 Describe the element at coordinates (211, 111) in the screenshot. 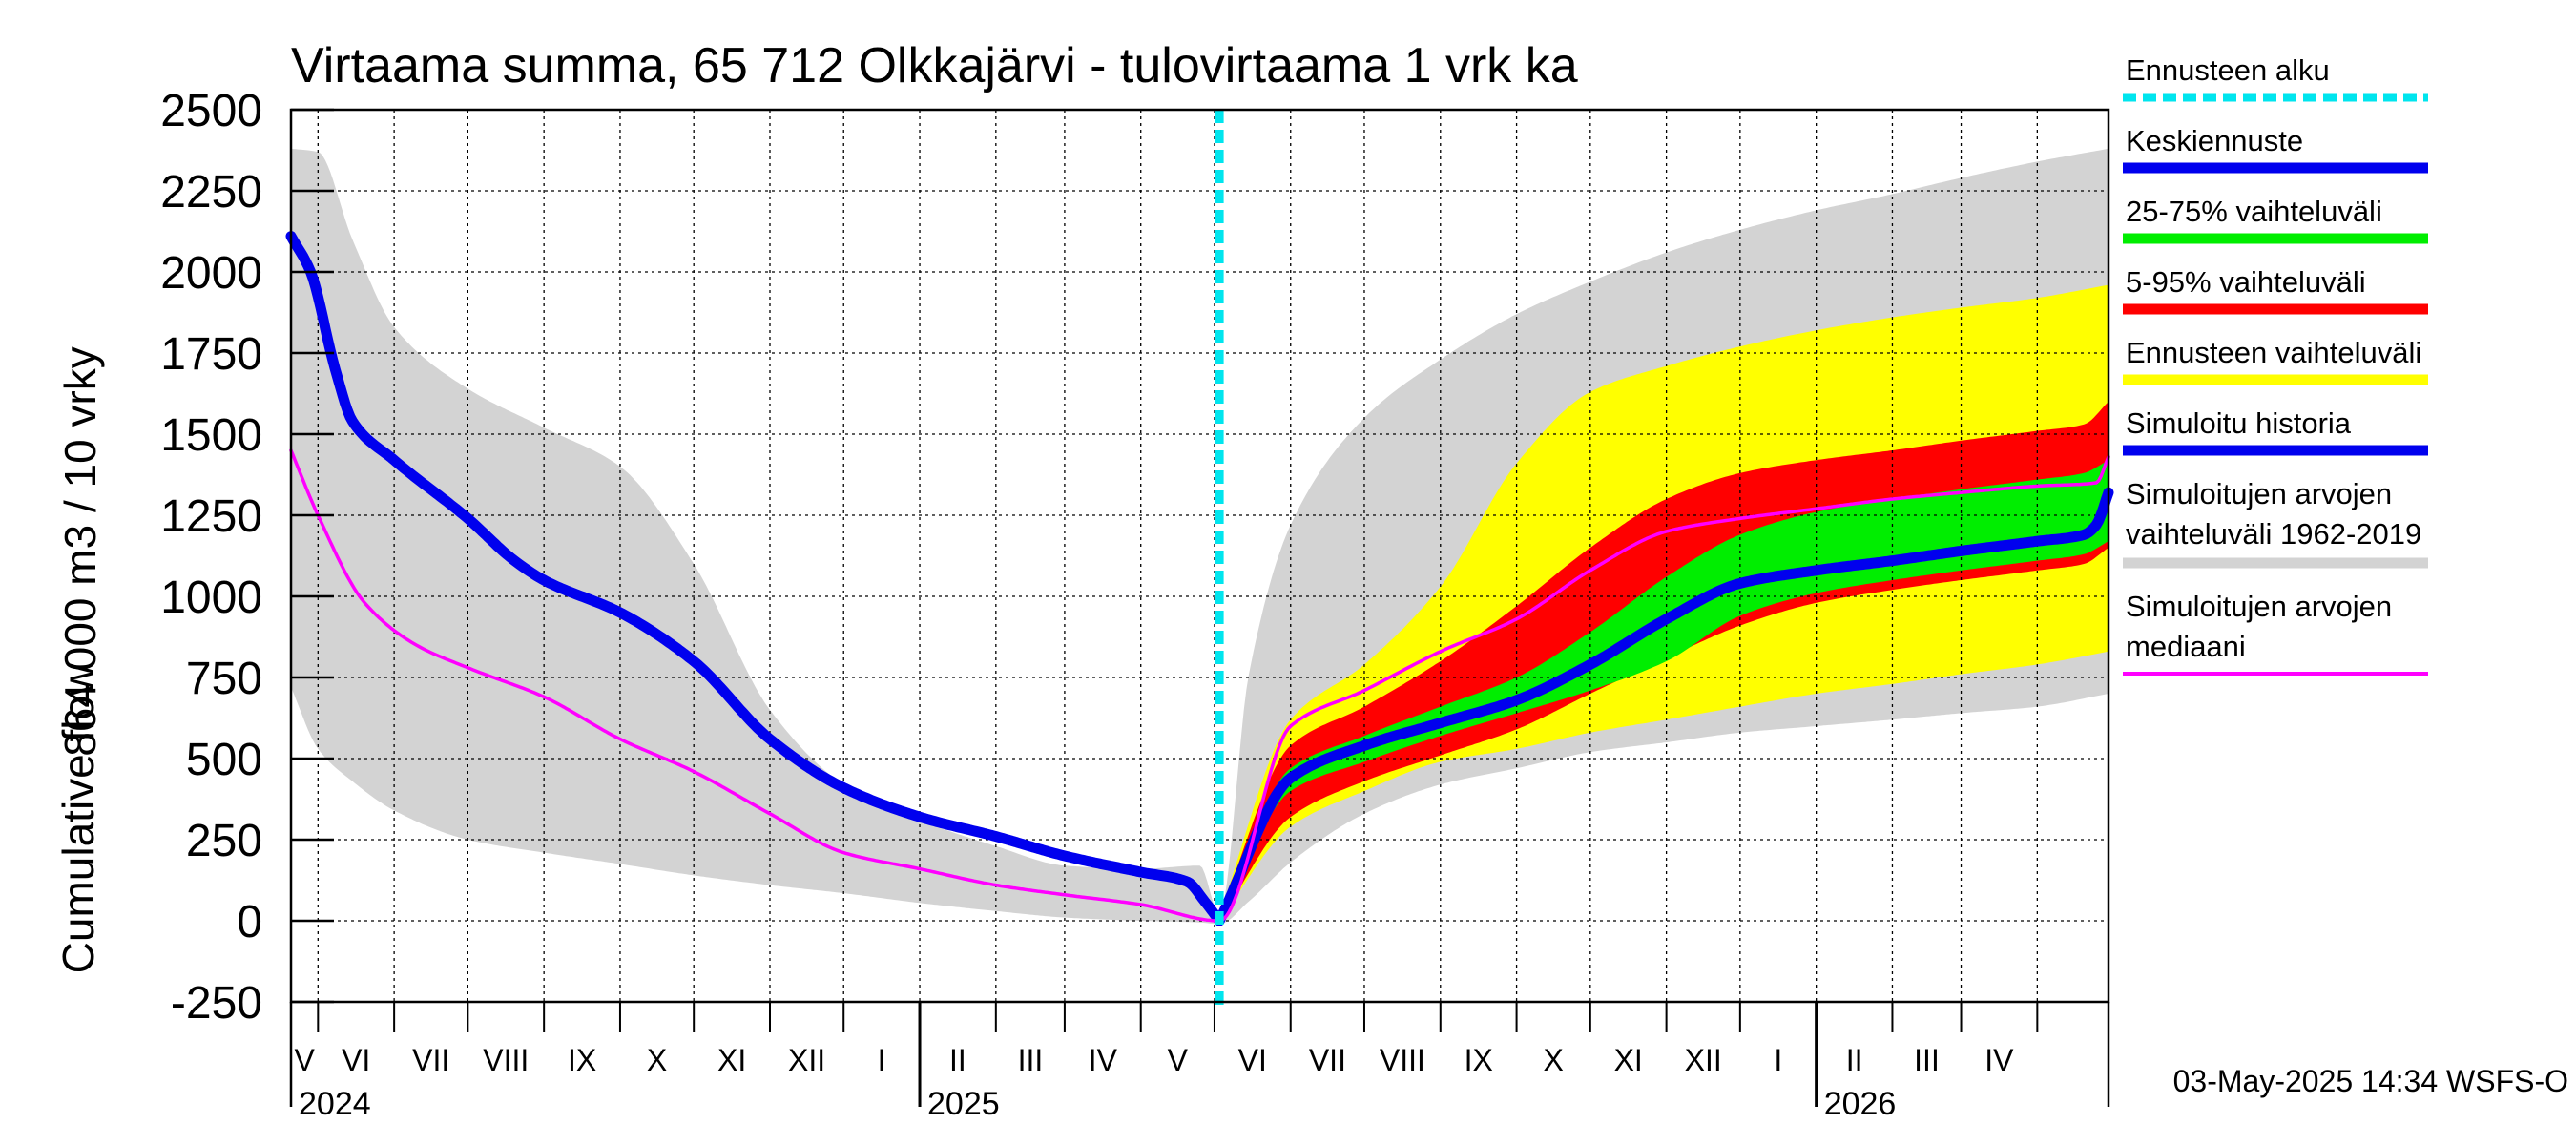

I see `y-tick-label: 2500` at that location.